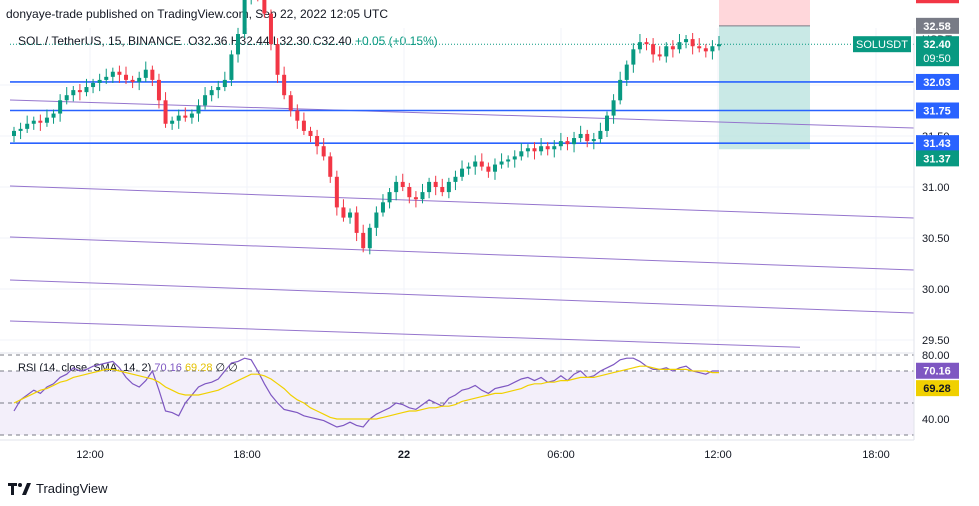 This screenshot has width=979, height=506. What do you see at coordinates (936, 341) in the screenshot?
I see `y-tick-label: 29.50` at bounding box center [936, 341].